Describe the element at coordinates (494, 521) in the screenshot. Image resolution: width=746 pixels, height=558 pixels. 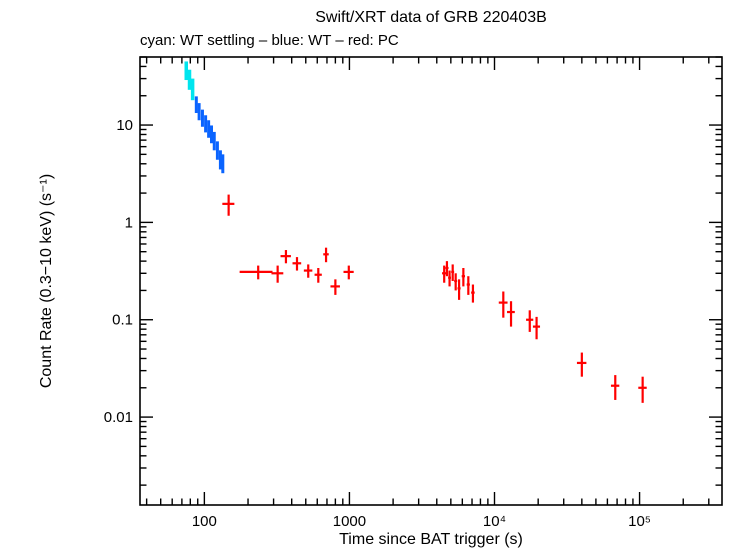
I see `x-tick-label: 10⁴` at that location.